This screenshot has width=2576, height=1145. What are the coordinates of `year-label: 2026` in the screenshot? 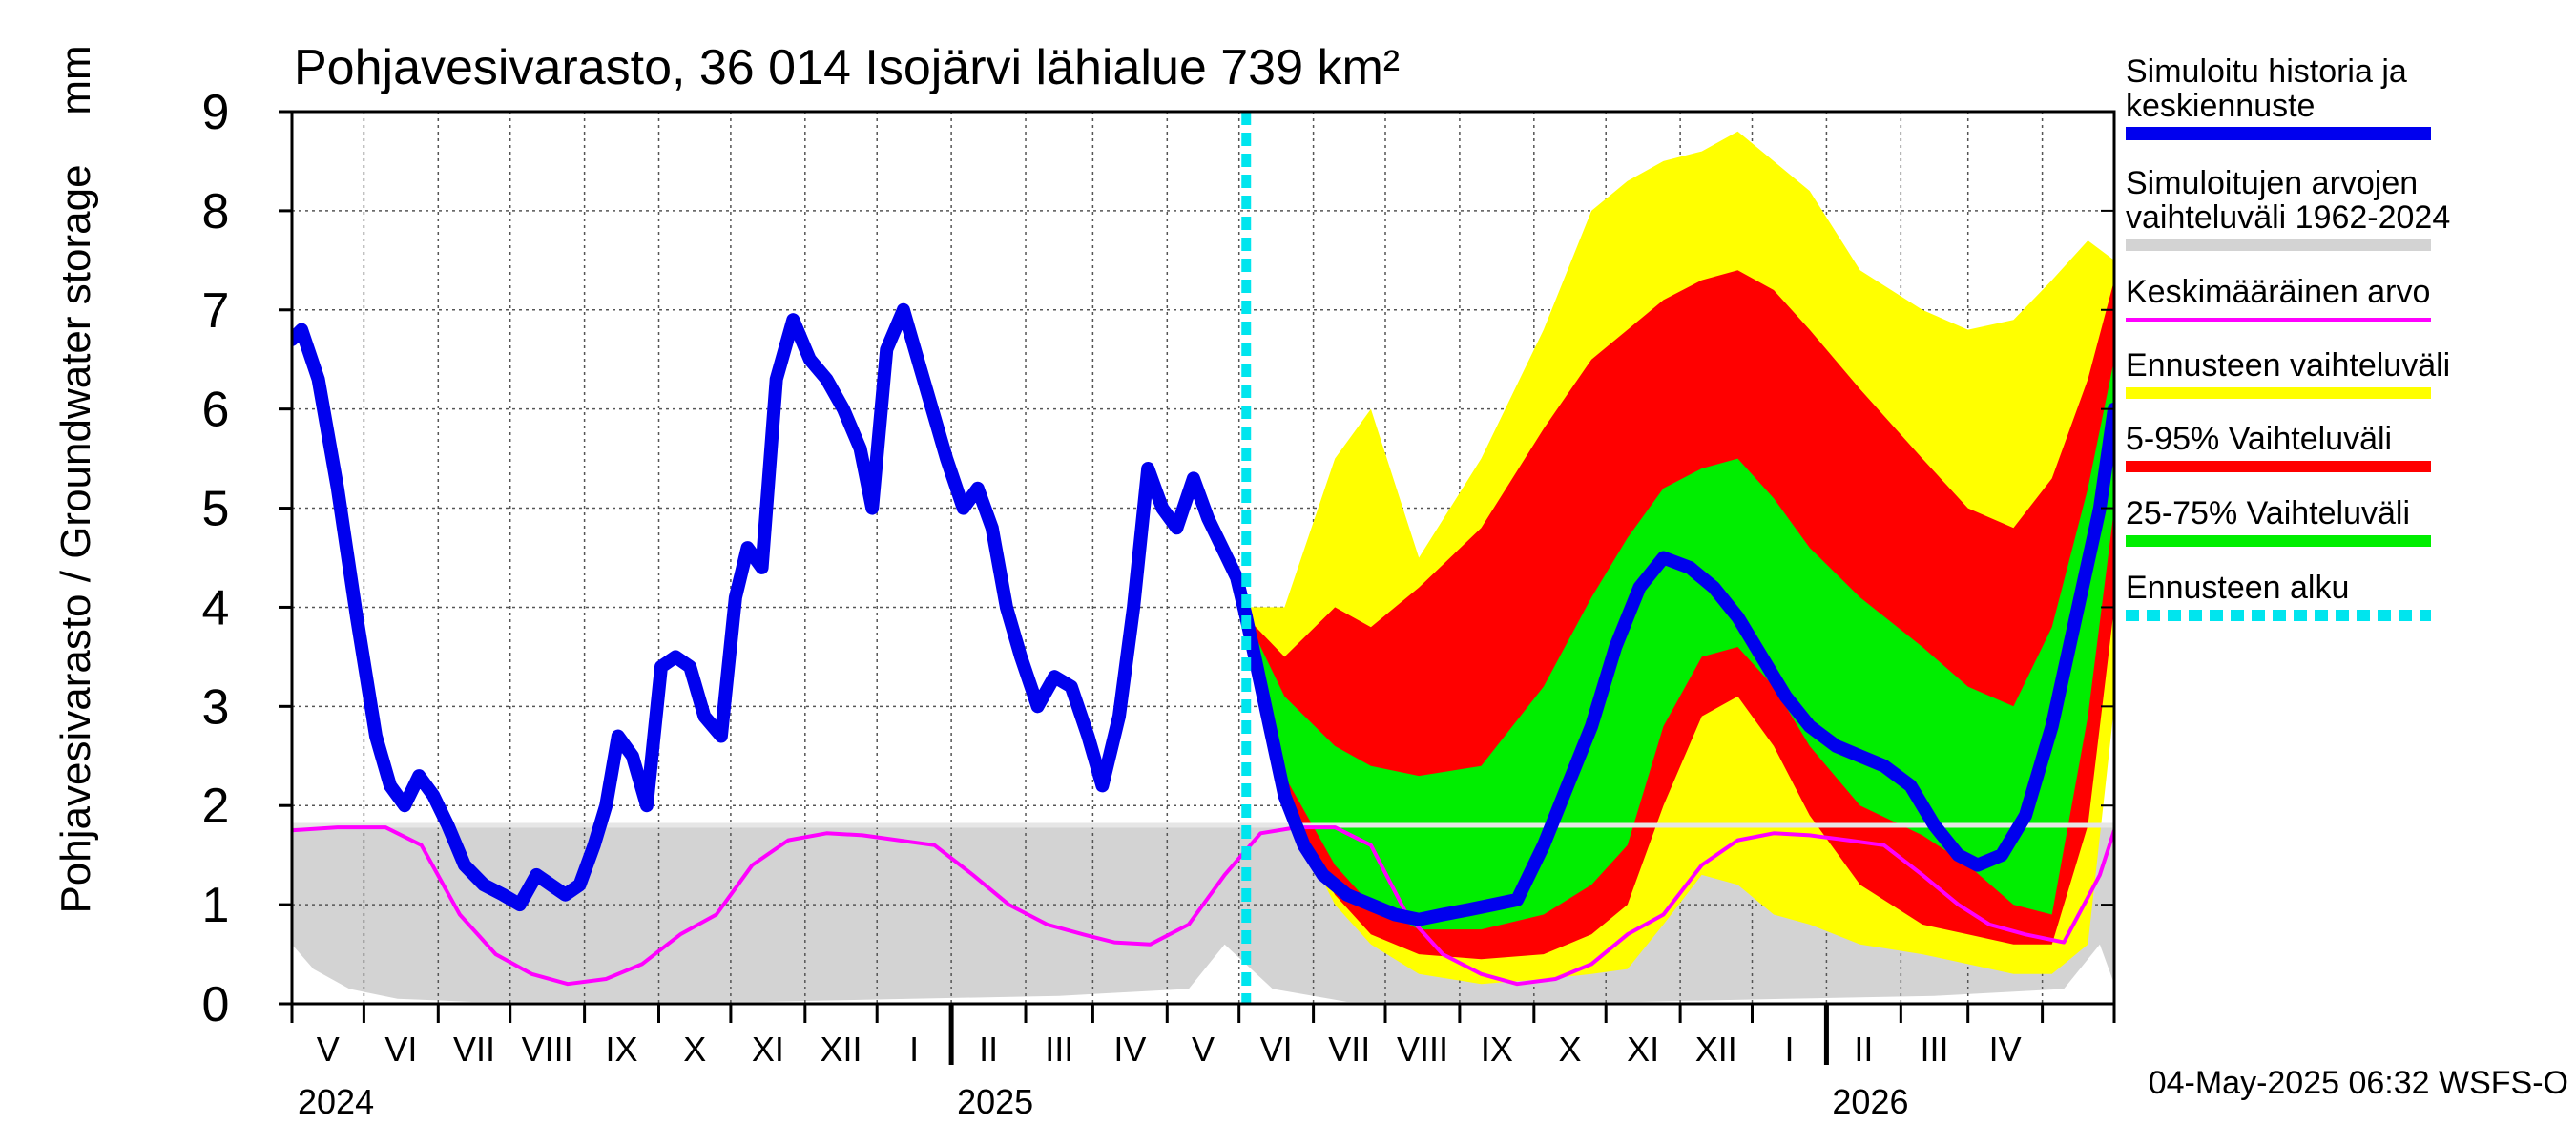 It's located at (1870, 1101).